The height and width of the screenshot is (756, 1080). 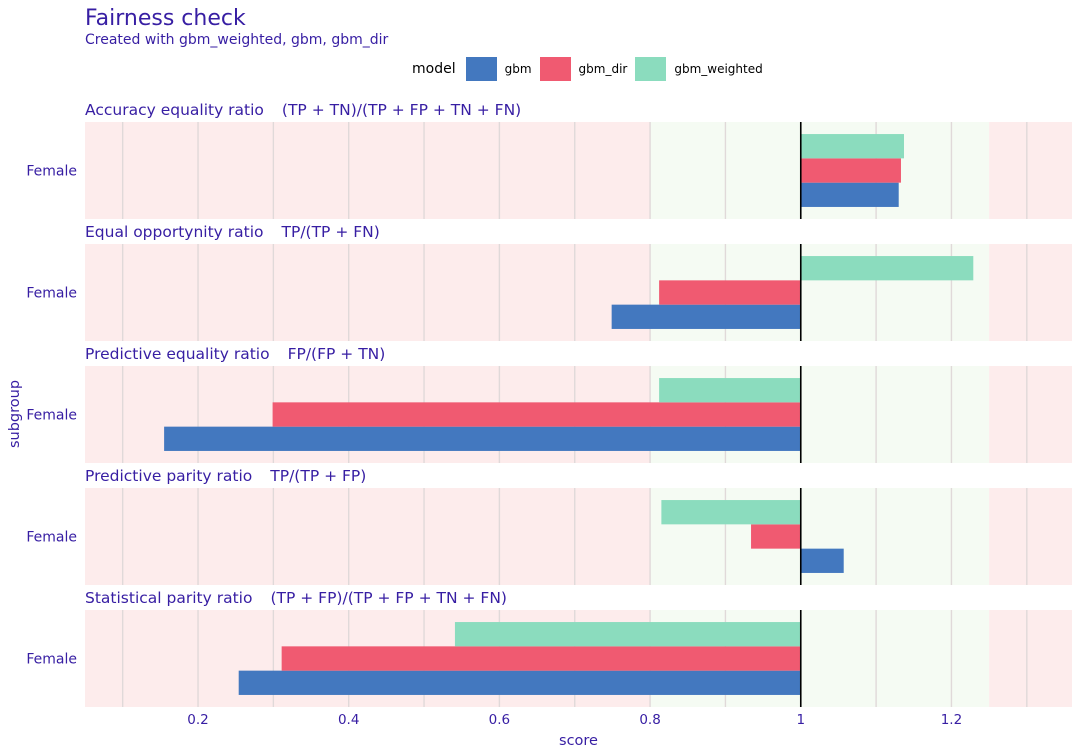 I want to click on panel-metric-label: Predictive parity ratio, so click(x=168, y=476).